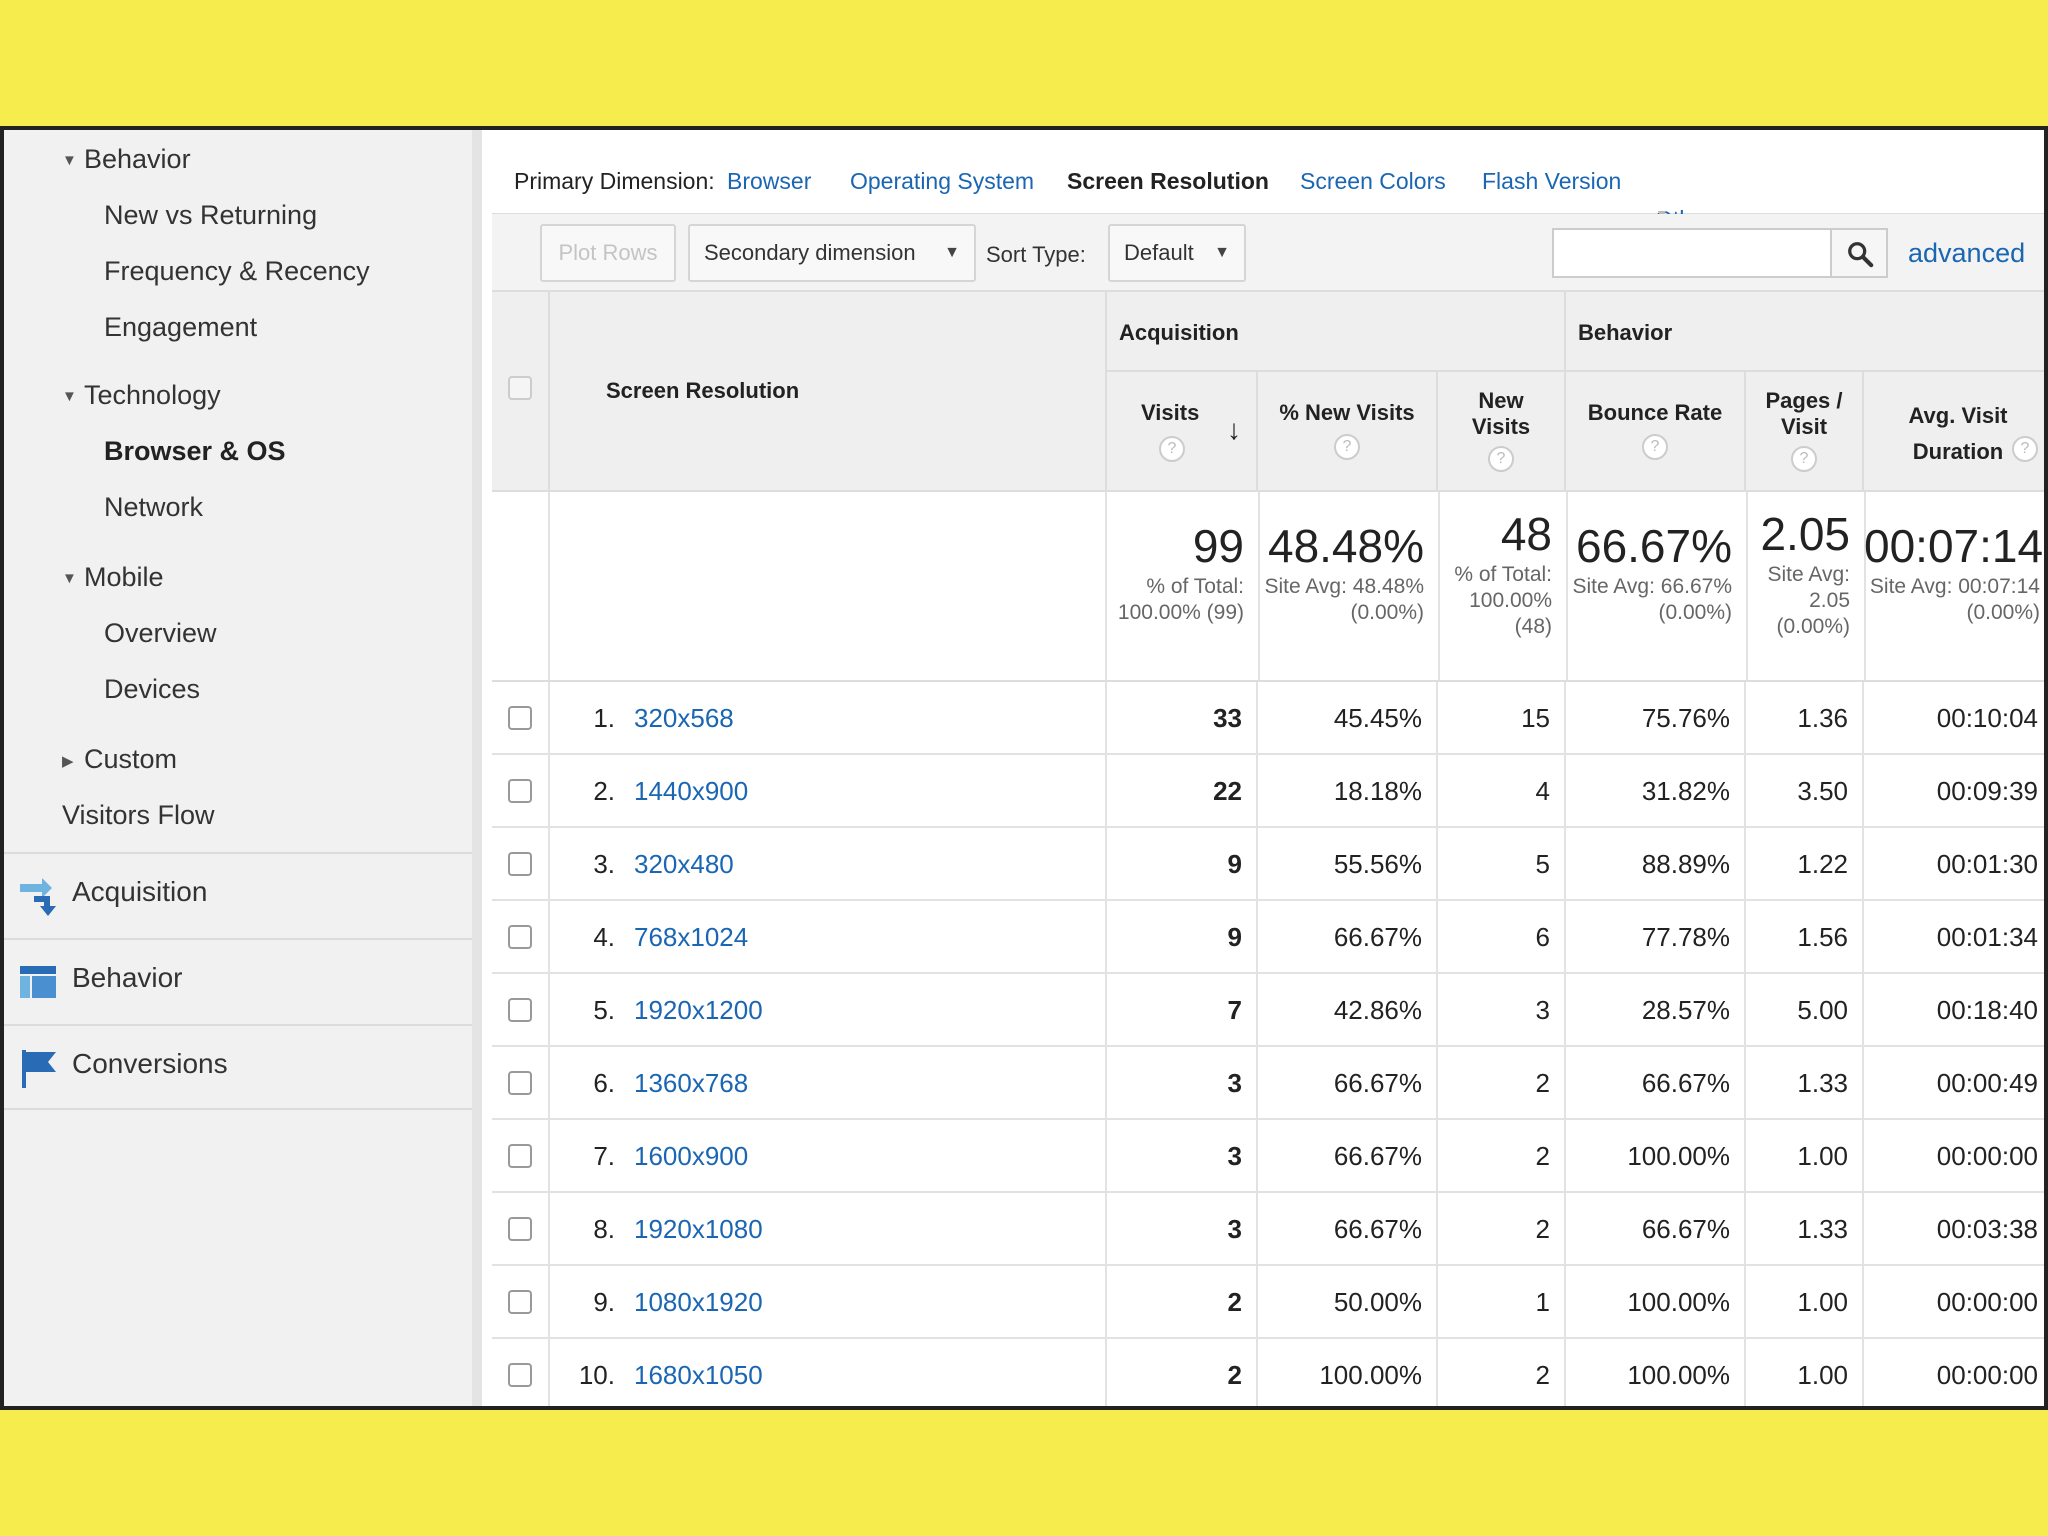 This screenshot has height=1536, width=2048. I want to click on table-row: 3. 320x480 9 55.56% 5 88.89% 1.22 00:01:30, so click(1268, 864).